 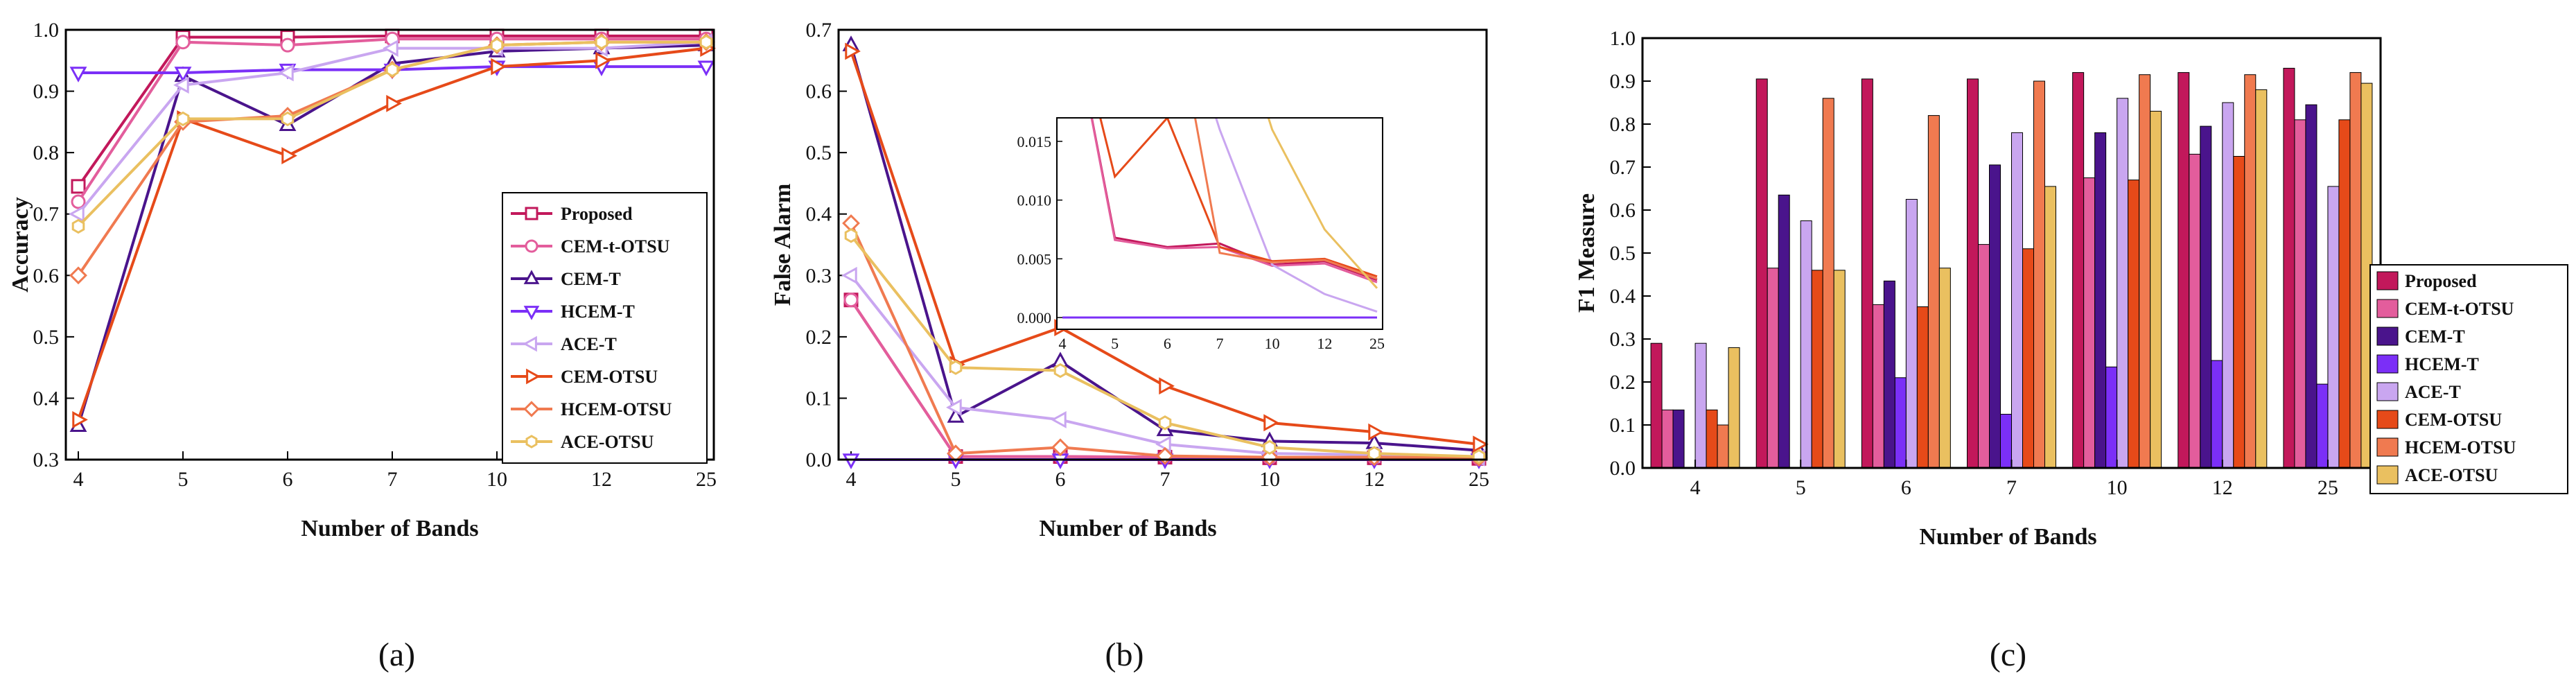 What do you see at coordinates (2442, 364) in the screenshot?
I see `legend-label: HCEM-T` at bounding box center [2442, 364].